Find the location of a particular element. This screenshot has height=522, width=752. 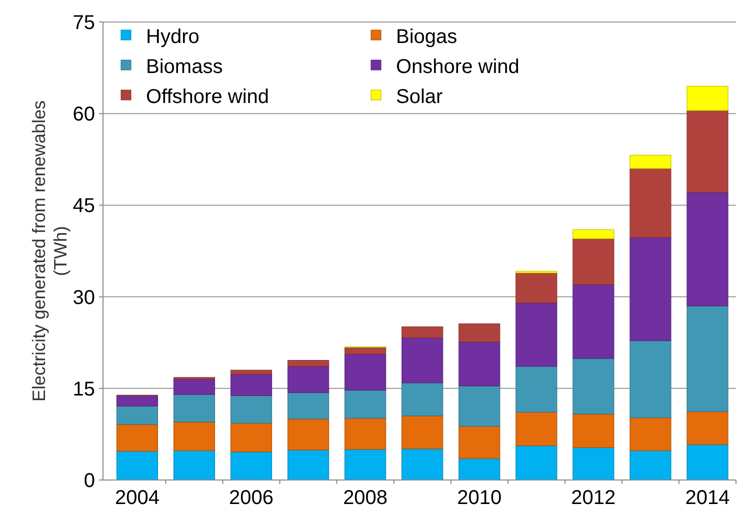

legend-label: Hydro is located at coordinates (173, 37).